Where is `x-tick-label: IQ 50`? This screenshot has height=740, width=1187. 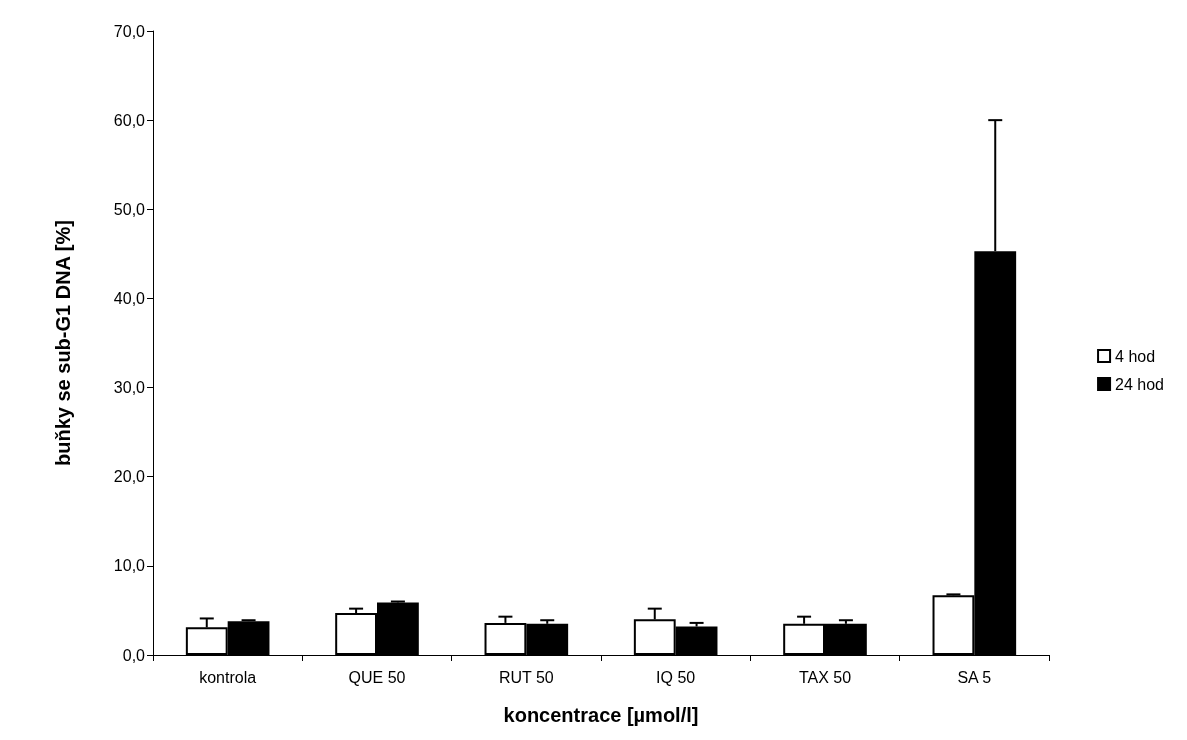 x-tick-label: IQ 50 is located at coordinates (676, 677).